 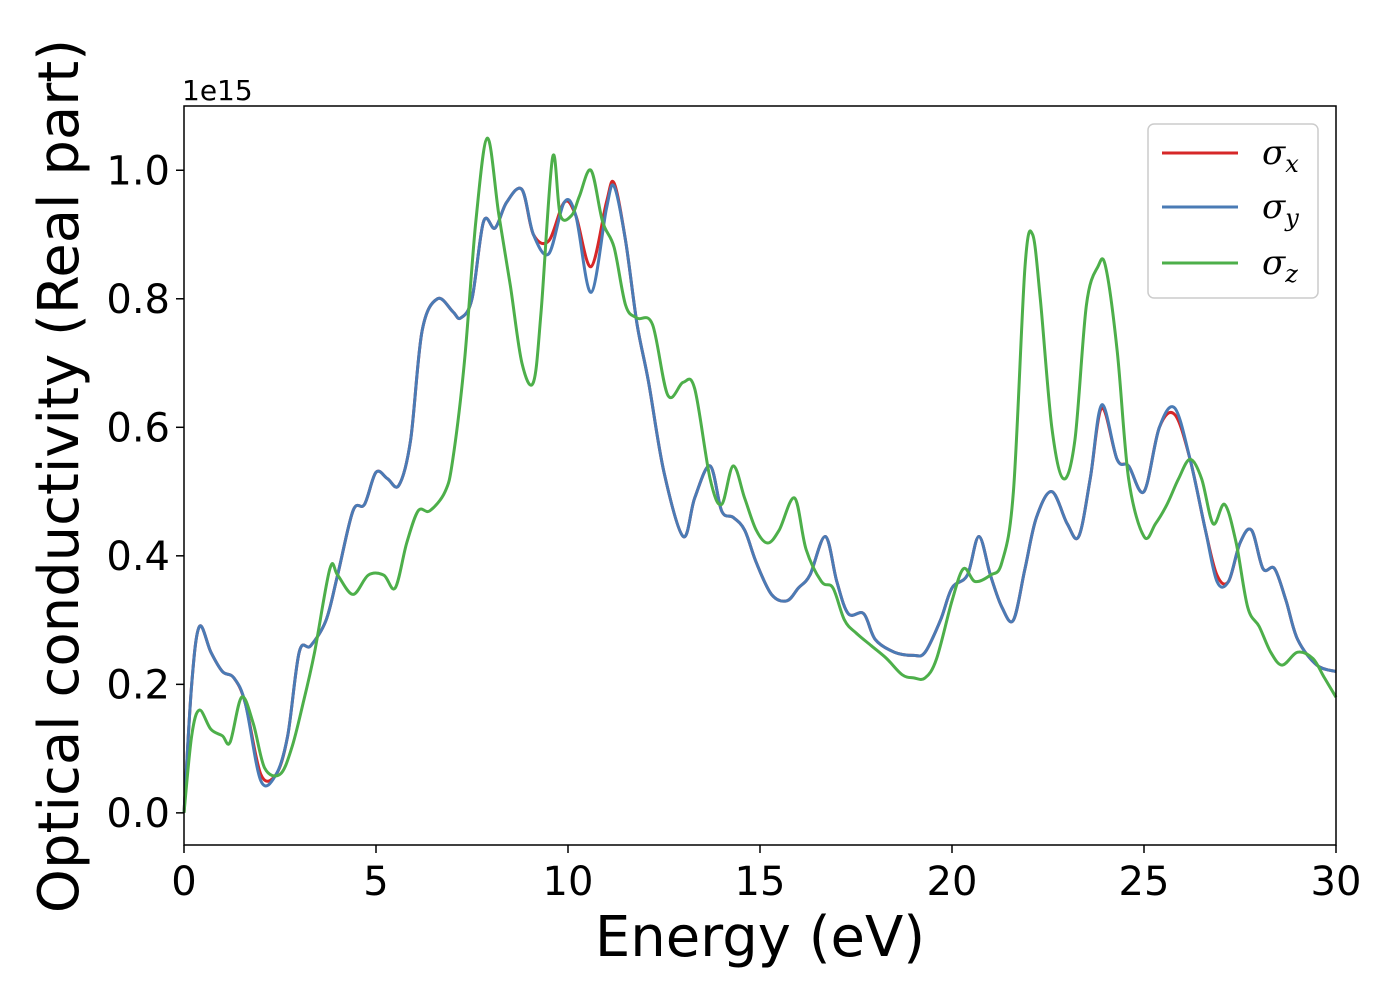 What do you see at coordinates (1280, 265) in the screenshot?
I see `legend-entry-sigma-z: σz` at bounding box center [1280, 265].